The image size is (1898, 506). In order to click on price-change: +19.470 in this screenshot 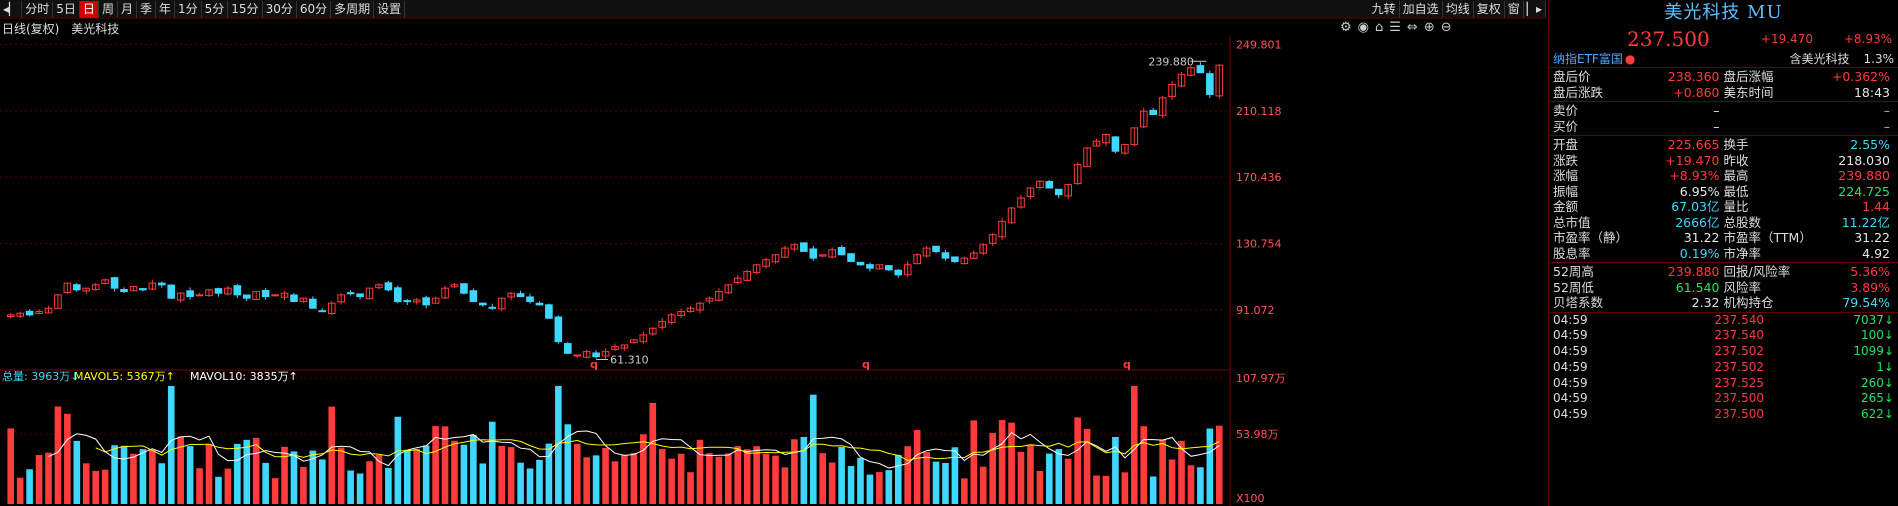, I will do `click(1786, 39)`.